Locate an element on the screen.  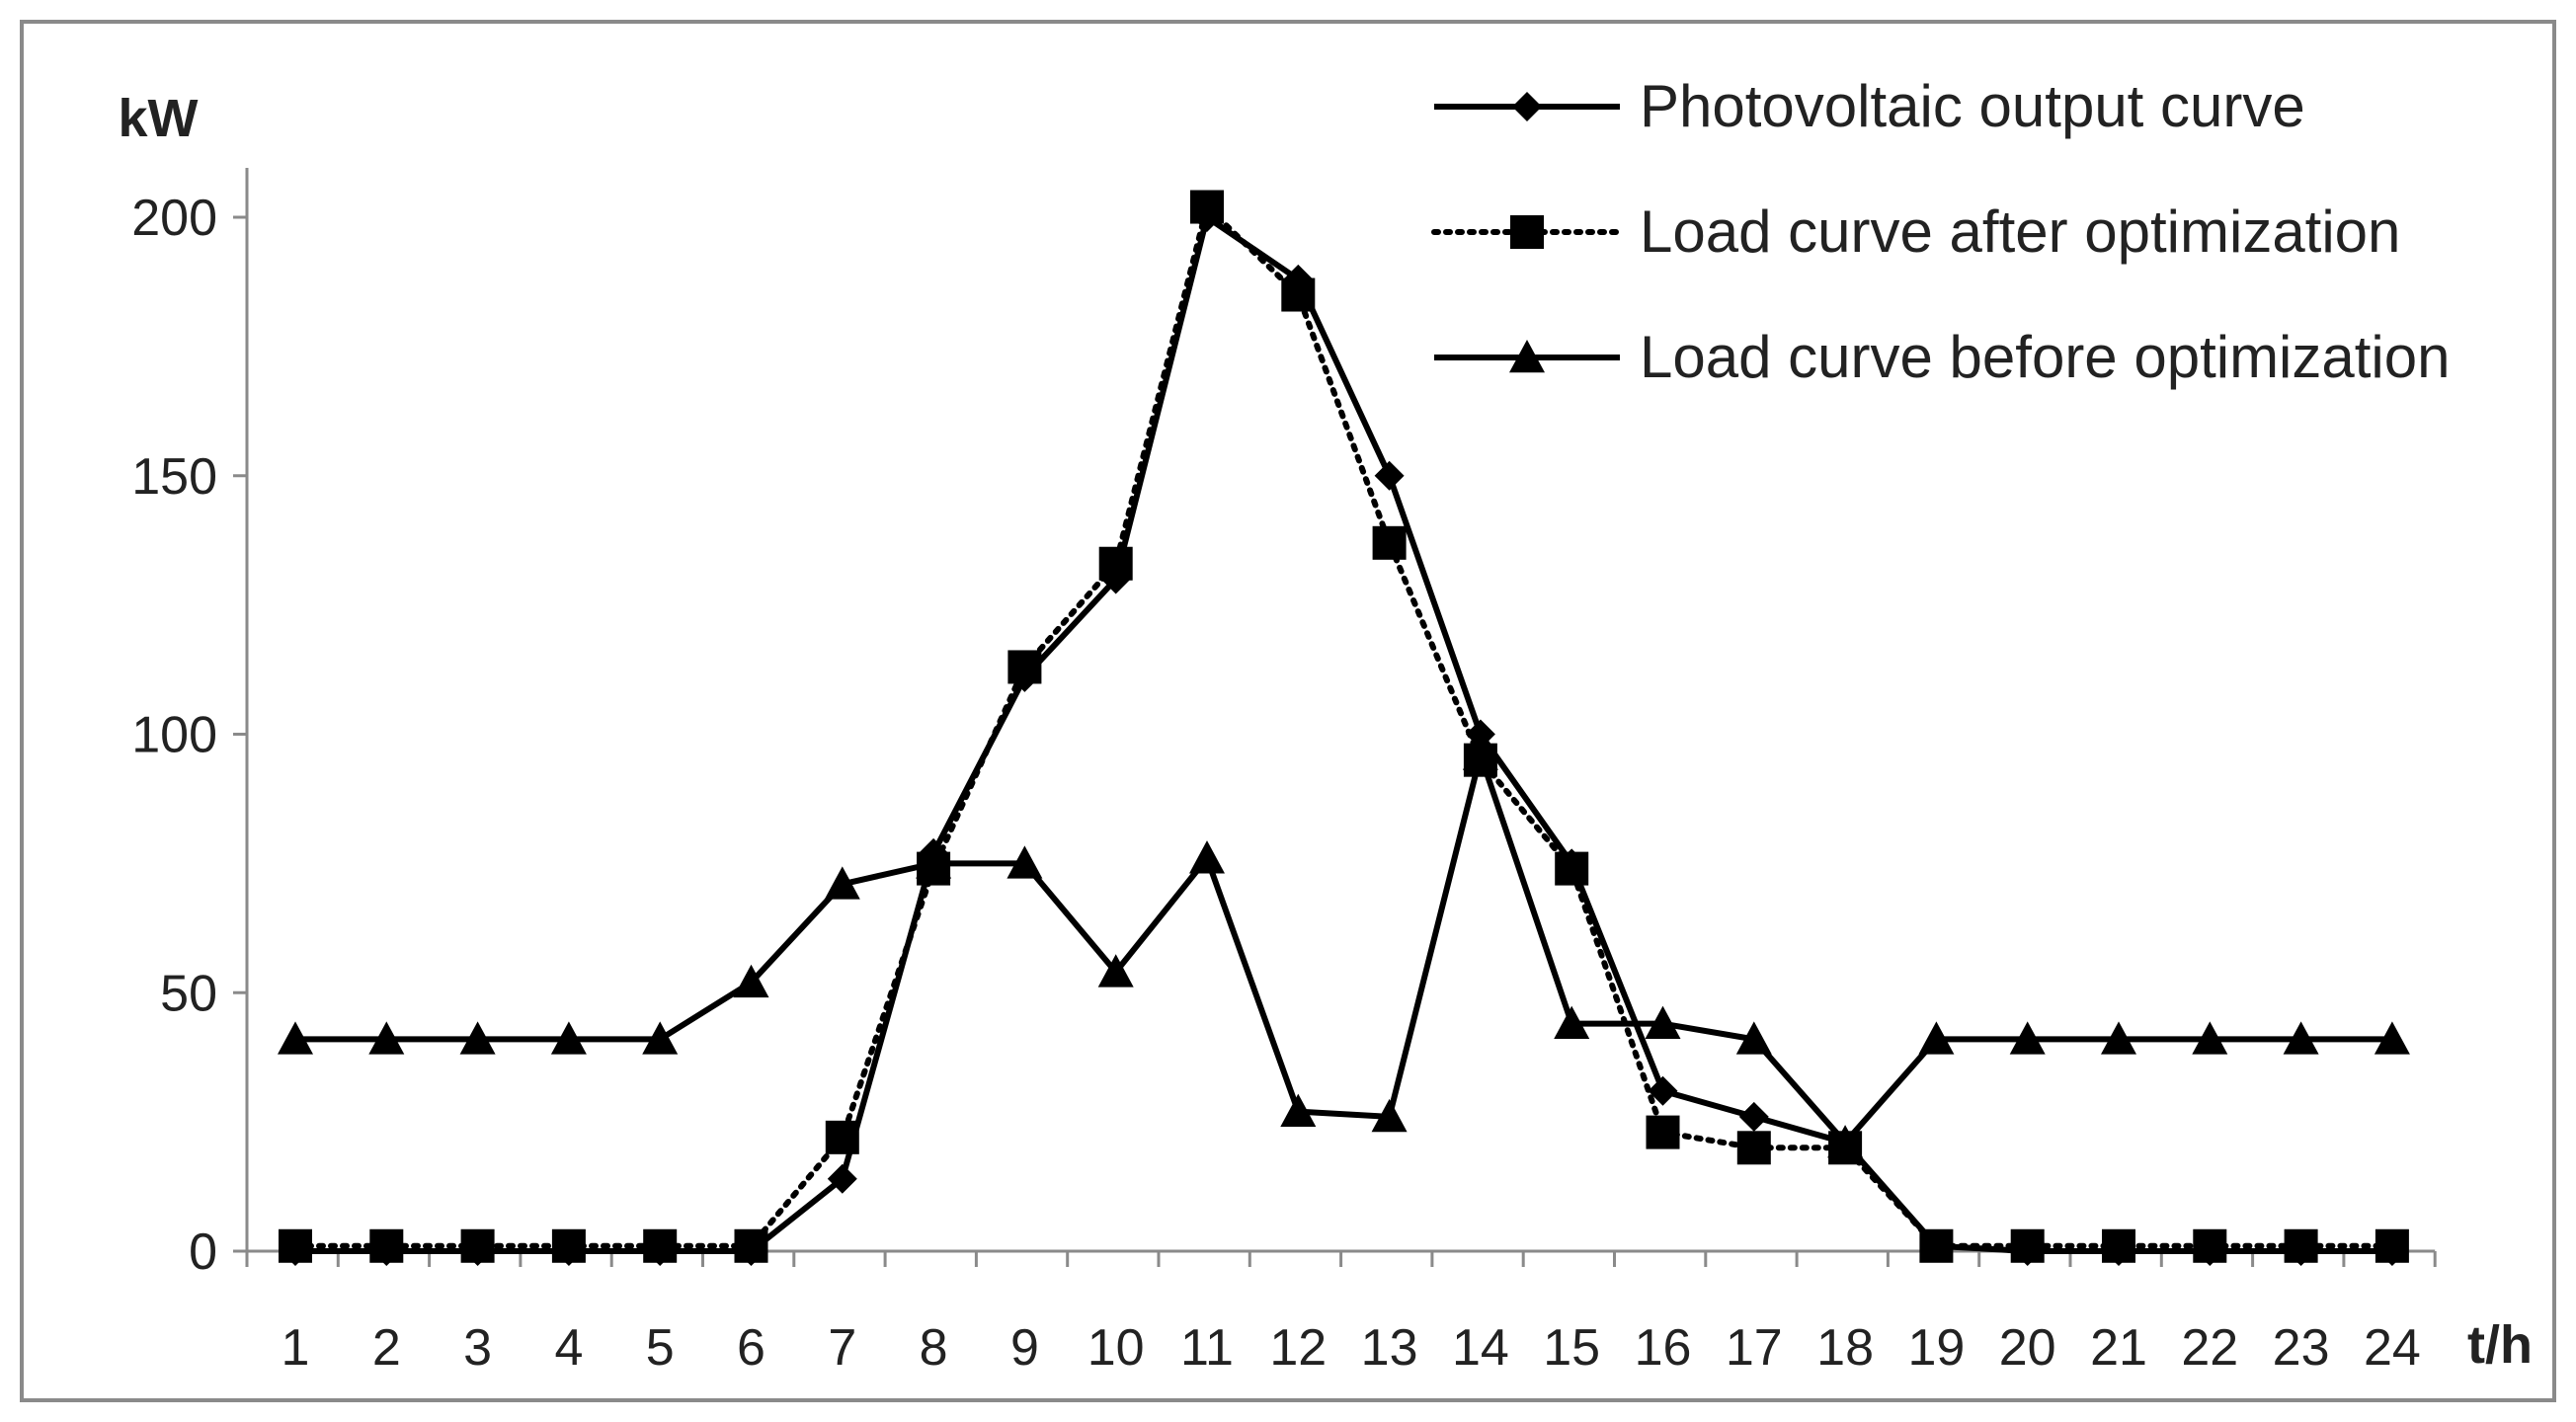
x-tick-label: 7 is located at coordinates (842, 1348).